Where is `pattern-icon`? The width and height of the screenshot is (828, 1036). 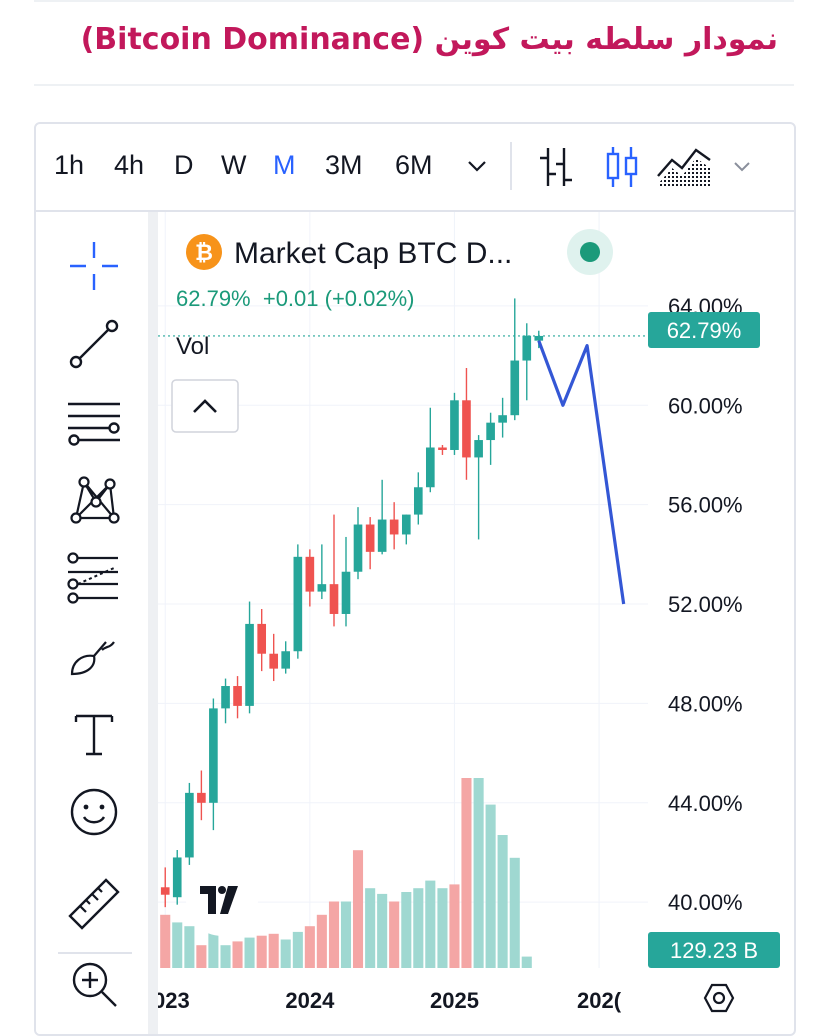
pattern-icon is located at coordinates (94, 500).